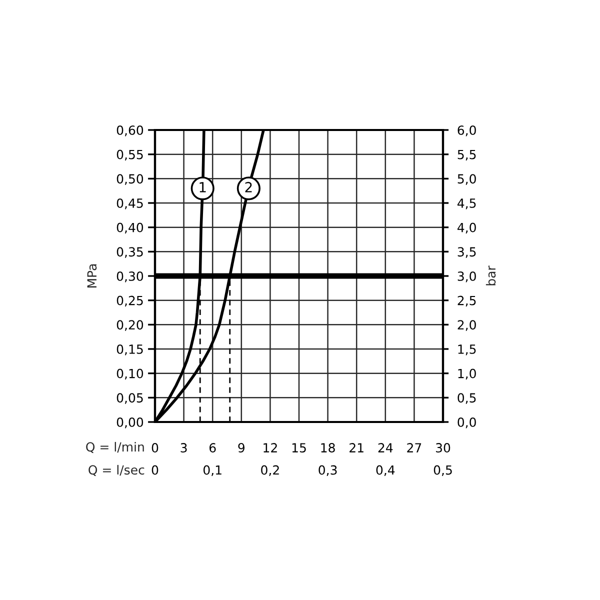 The height and width of the screenshot is (600, 600). Describe the element at coordinates (248, 187) in the screenshot. I see `legend-label: 2` at that location.